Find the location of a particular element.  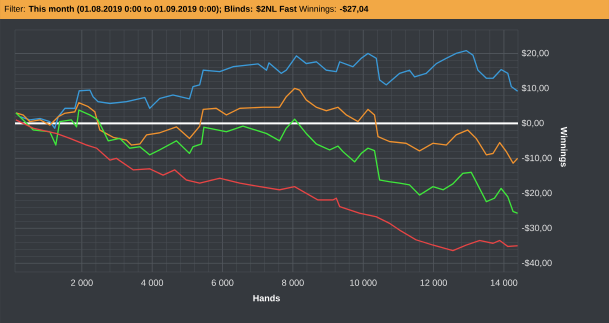

x-tick-label: 6 000 is located at coordinates (223, 283).